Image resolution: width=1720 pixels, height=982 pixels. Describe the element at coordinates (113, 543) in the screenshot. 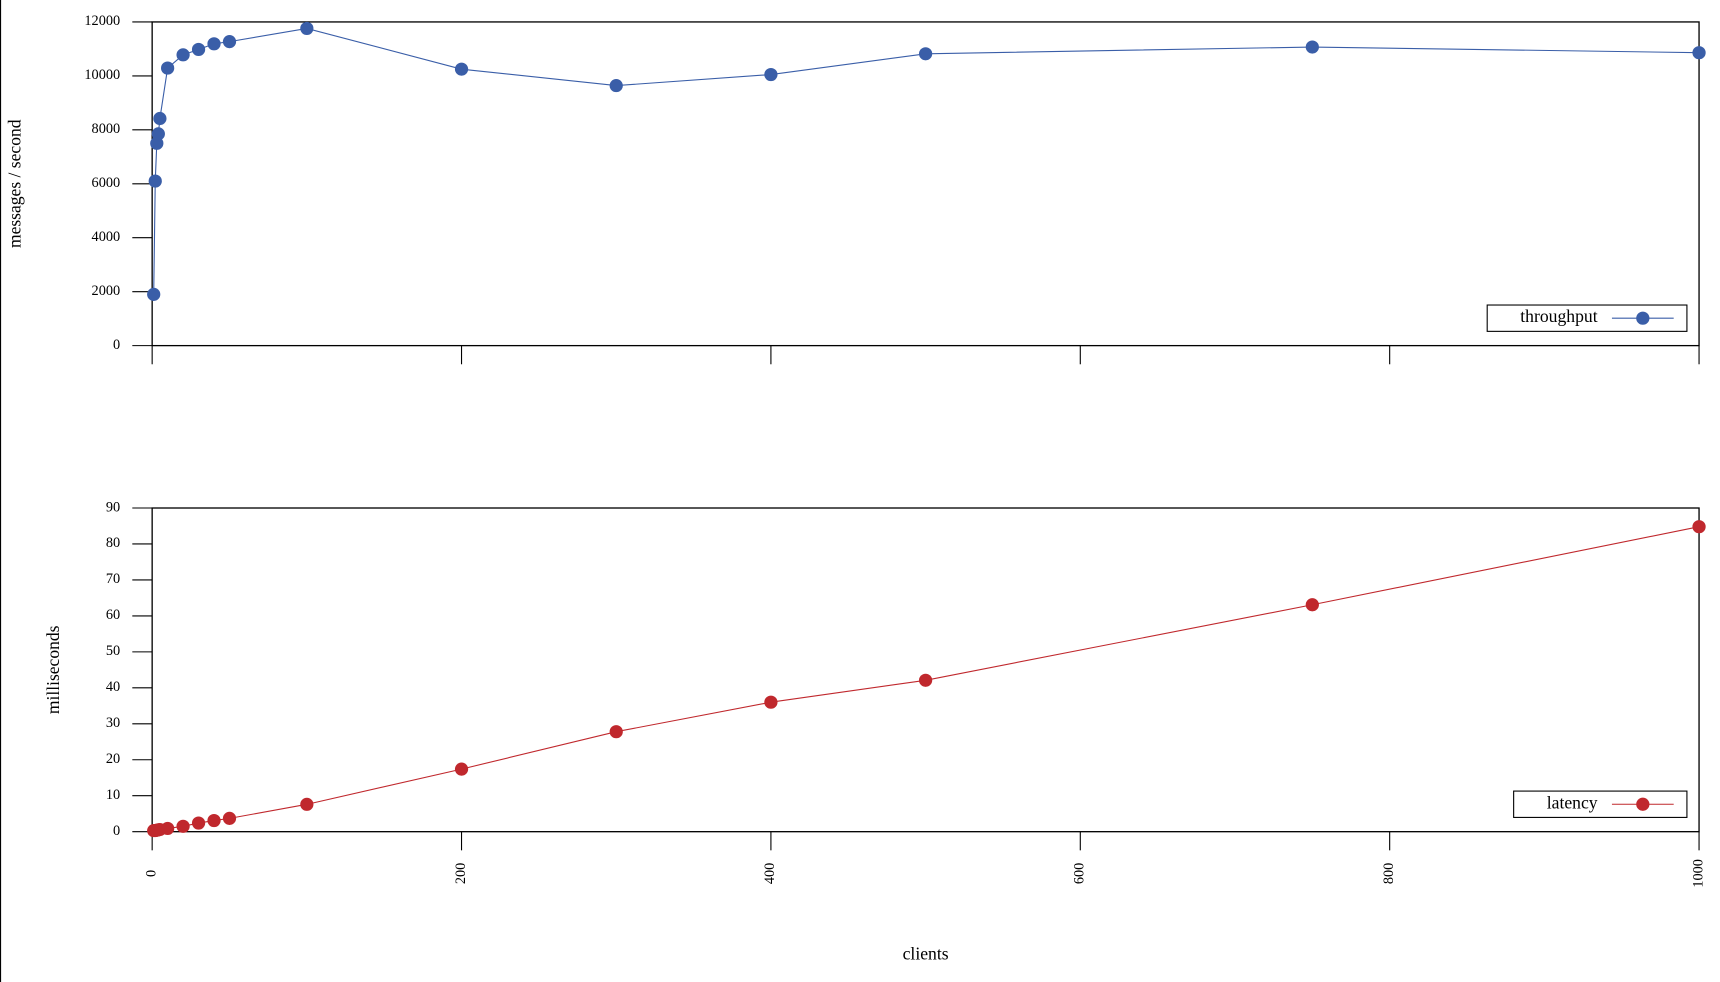

I see `y-tick-label: 80` at that location.